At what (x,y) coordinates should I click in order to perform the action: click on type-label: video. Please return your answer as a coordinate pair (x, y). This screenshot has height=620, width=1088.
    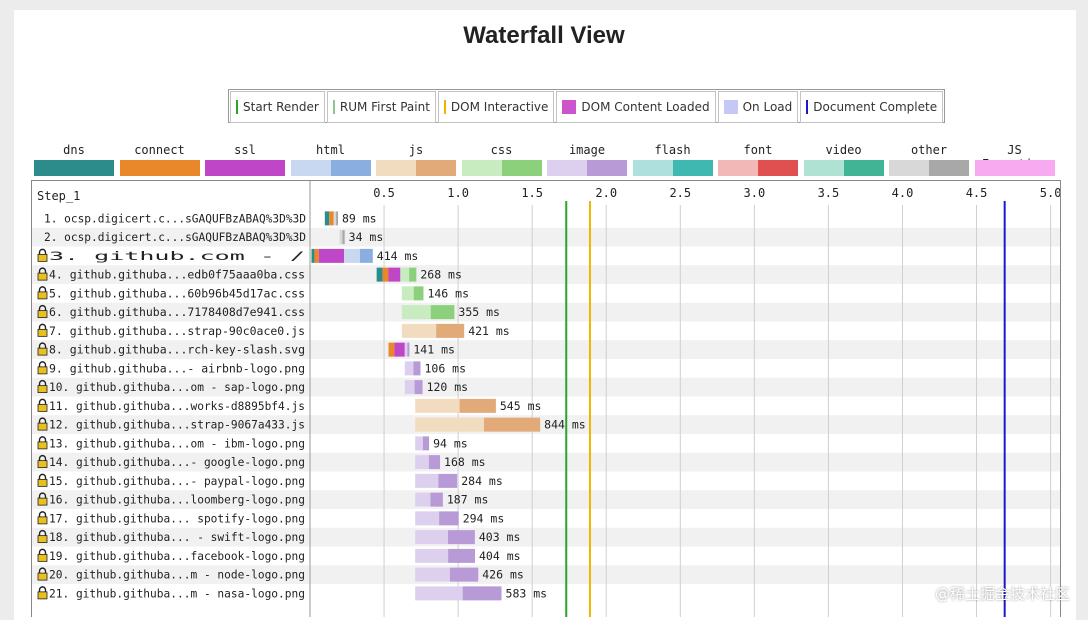
    Looking at the image, I should click on (843, 150).